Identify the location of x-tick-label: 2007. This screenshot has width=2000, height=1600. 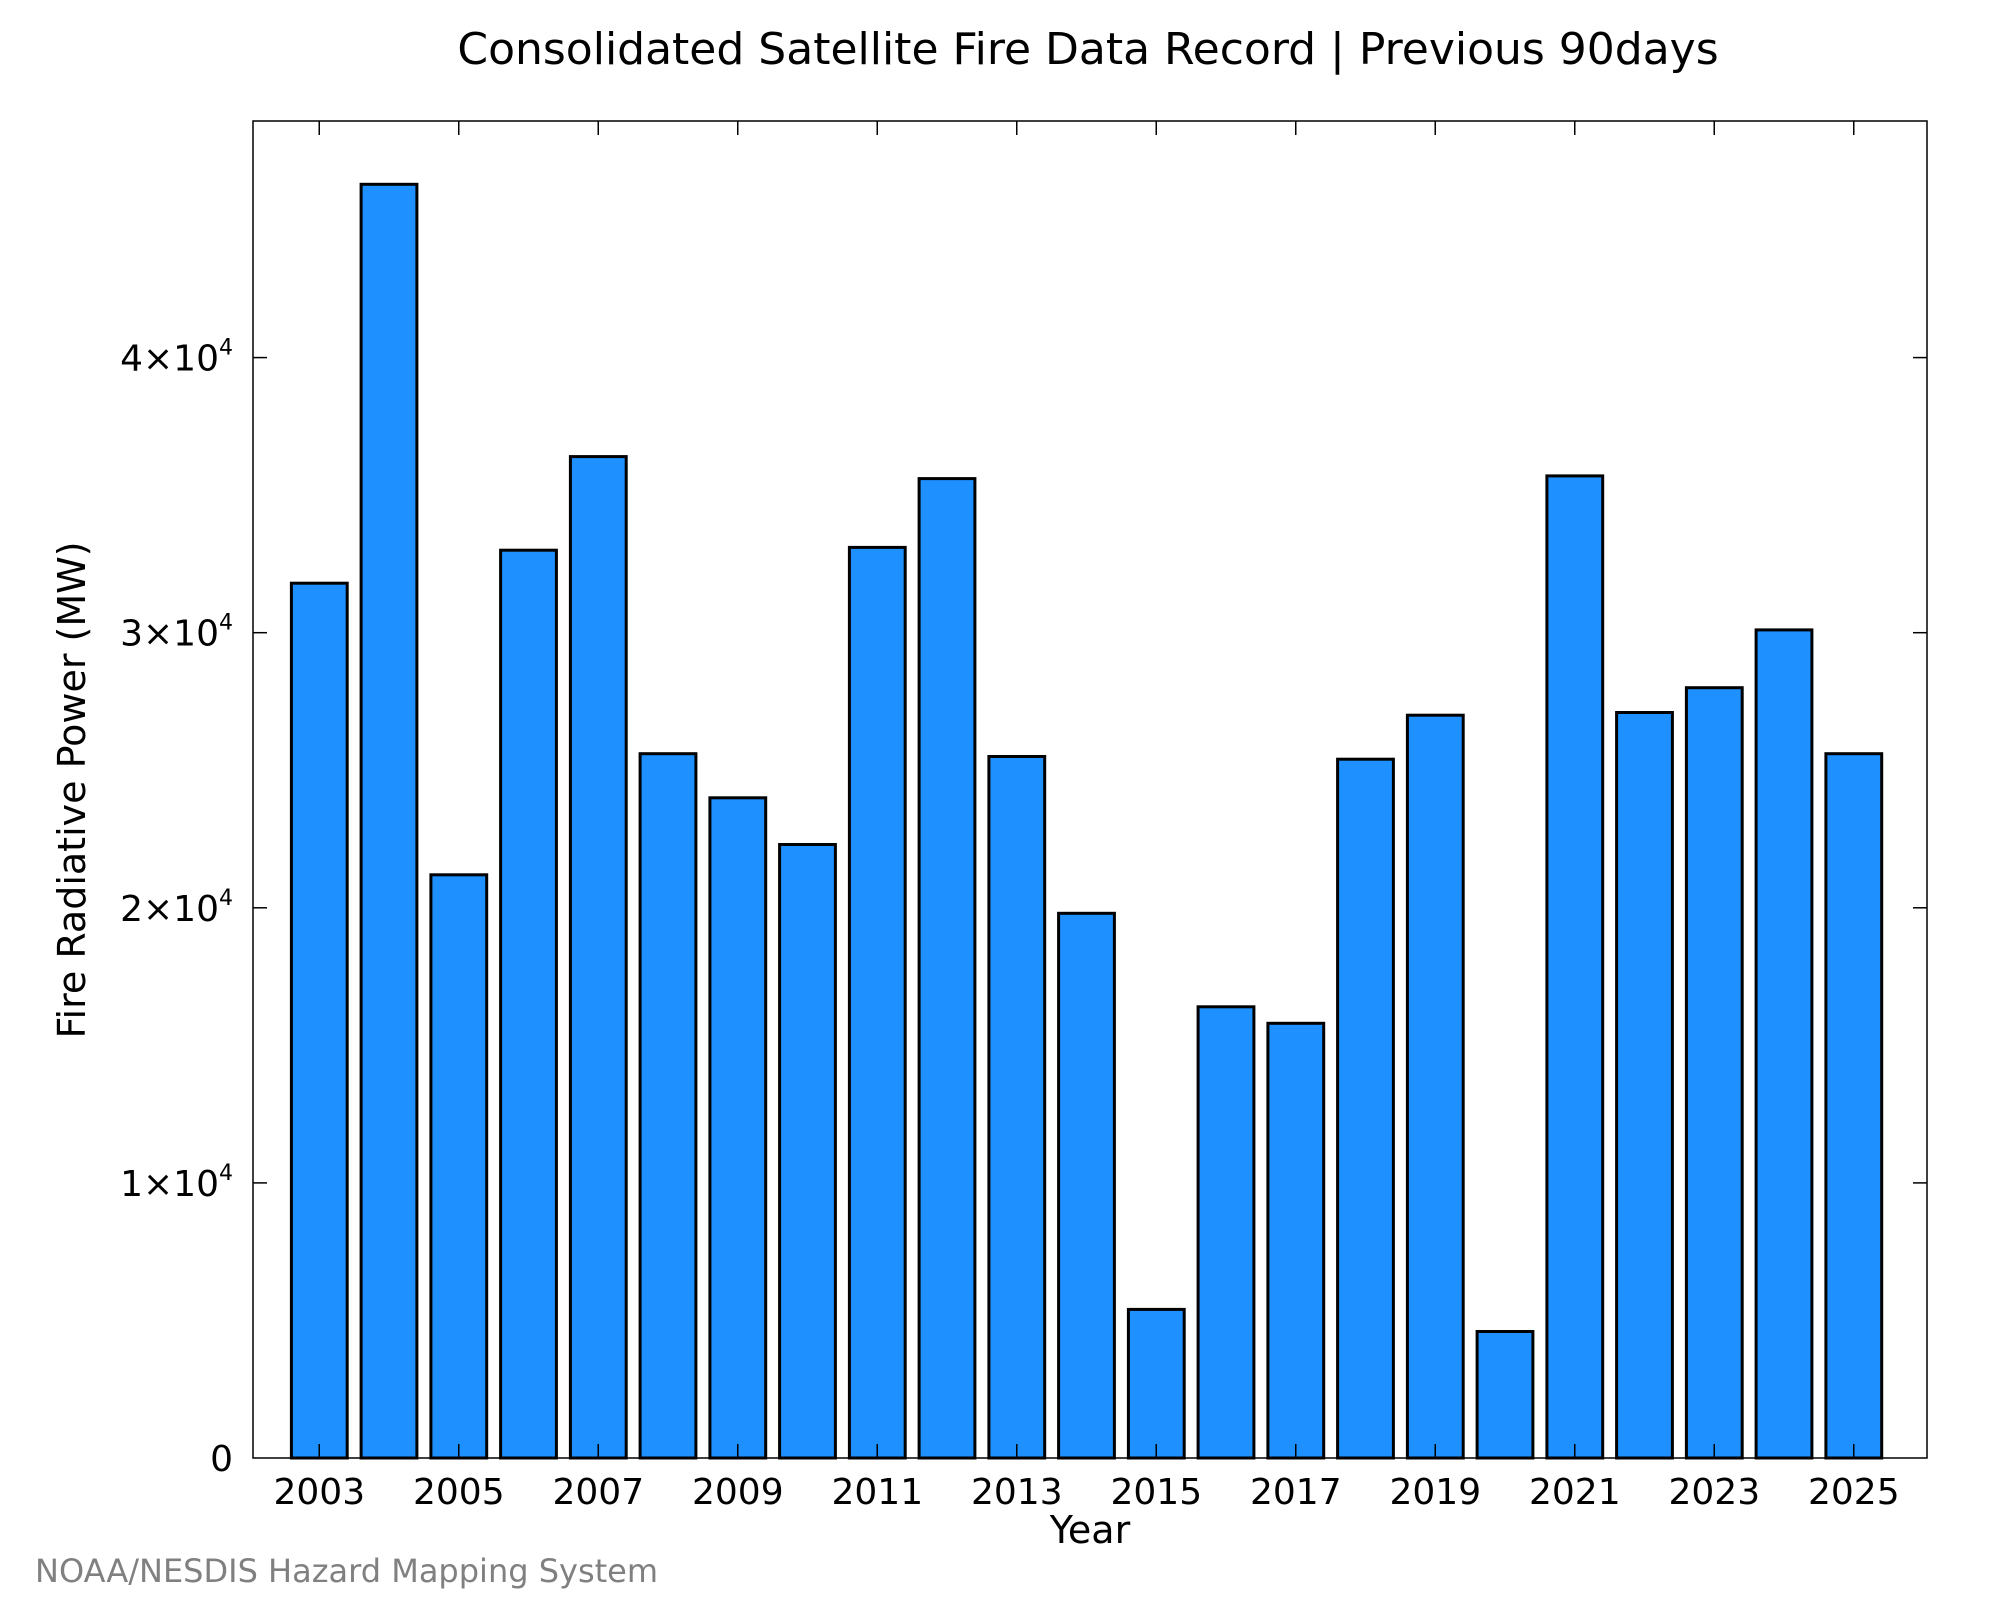
(598, 1492).